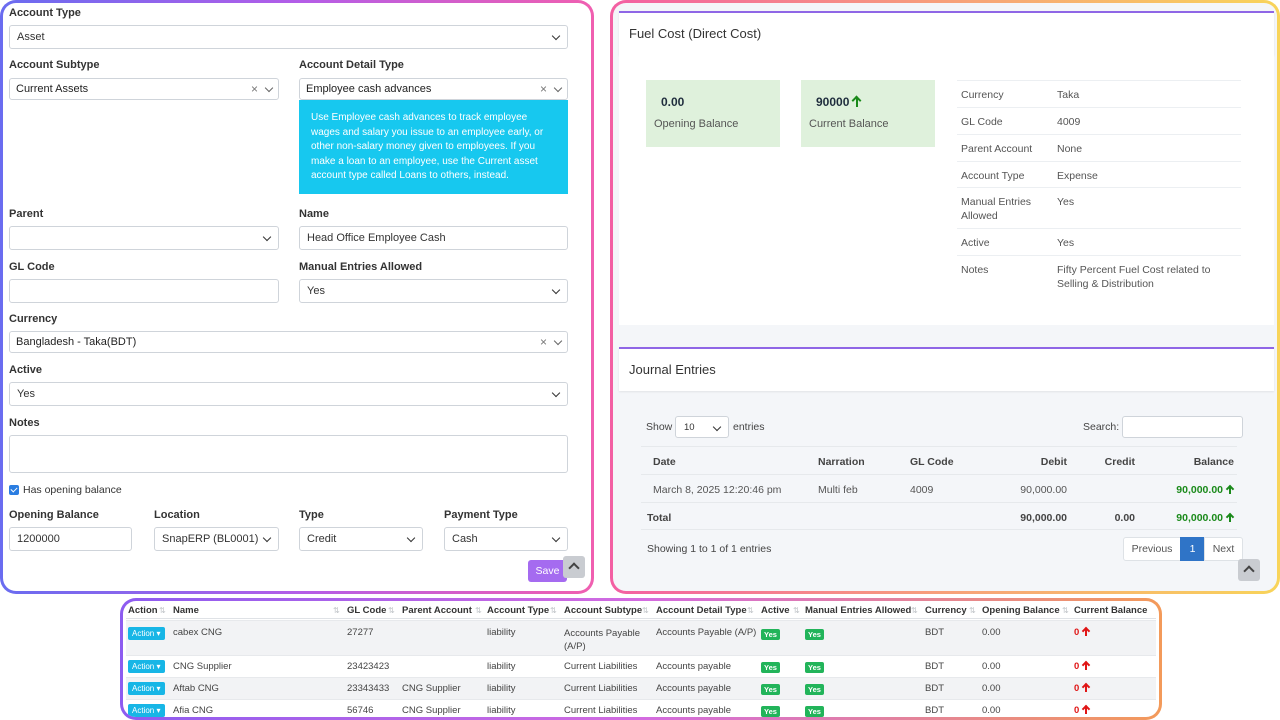  Describe the element at coordinates (1099, 207) in the screenshot. I see `detail-row: Manual Entries Allowed Yes` at that location.